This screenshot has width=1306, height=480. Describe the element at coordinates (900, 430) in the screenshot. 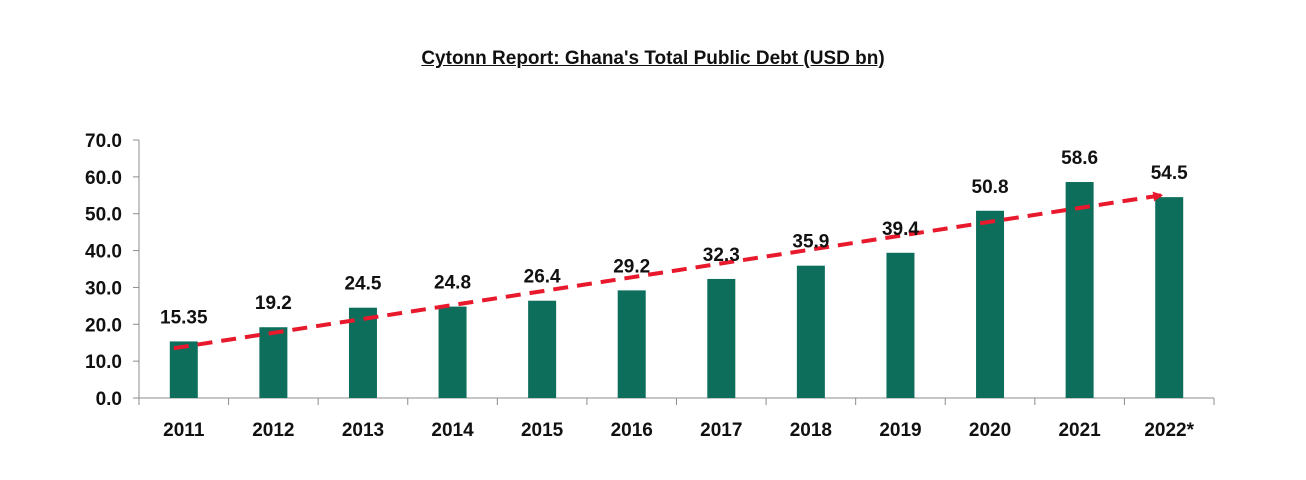

I see `x-tick-label: 2019` at that location.